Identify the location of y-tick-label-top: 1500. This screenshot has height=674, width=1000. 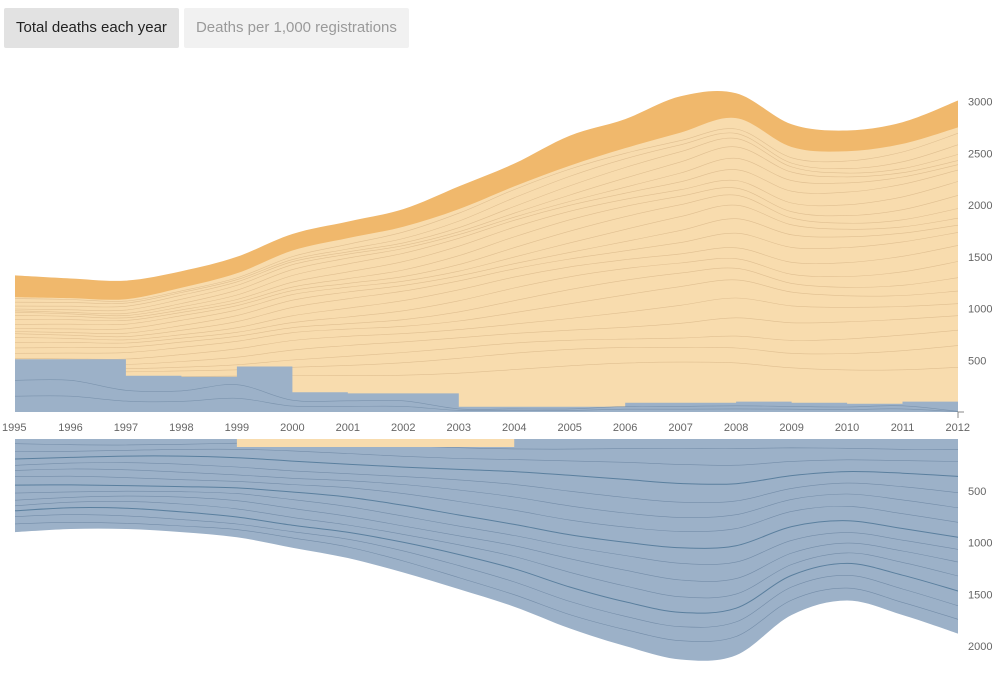
(980, 258).